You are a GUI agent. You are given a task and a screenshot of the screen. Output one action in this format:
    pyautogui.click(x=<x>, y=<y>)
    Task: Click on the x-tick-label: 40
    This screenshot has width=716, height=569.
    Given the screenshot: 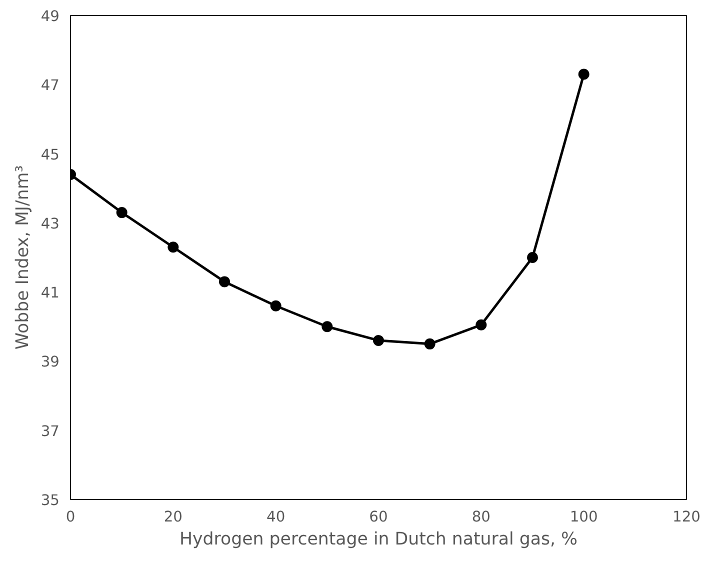 What is the action you would take?
    pyautogui.click(x=276, y=517)
    